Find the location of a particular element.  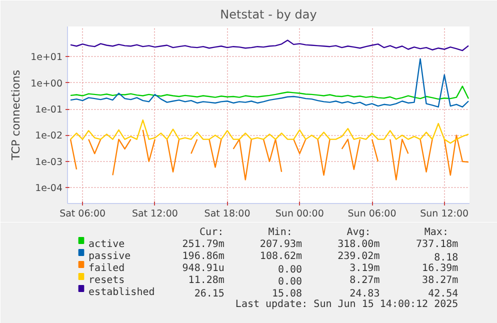

text: Min: is located at coordinates (280, 232).